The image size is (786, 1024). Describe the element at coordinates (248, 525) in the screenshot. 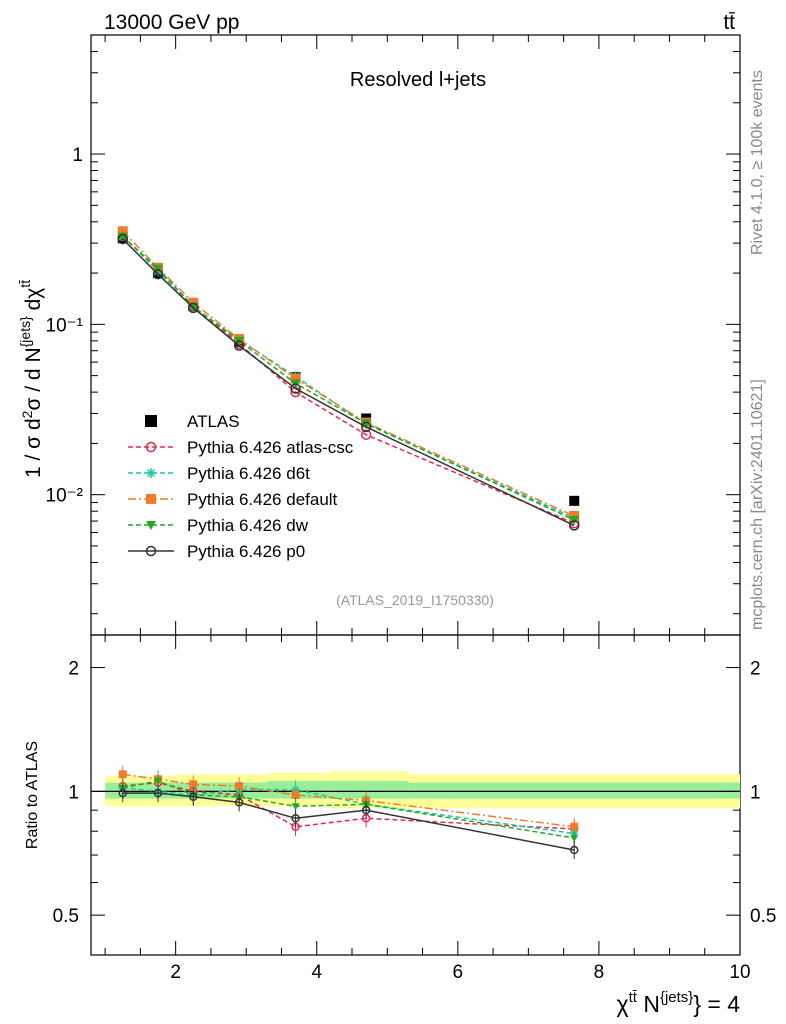

I see `legend-label-4: Pythia 6.426 dw` at that location.